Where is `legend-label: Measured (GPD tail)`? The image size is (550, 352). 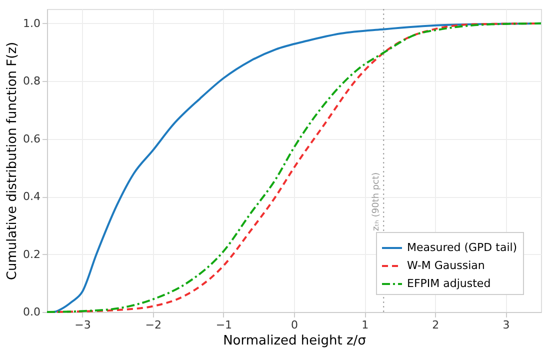 legend-label: Measured (GPD tail) is located at coordinates (462, 247).